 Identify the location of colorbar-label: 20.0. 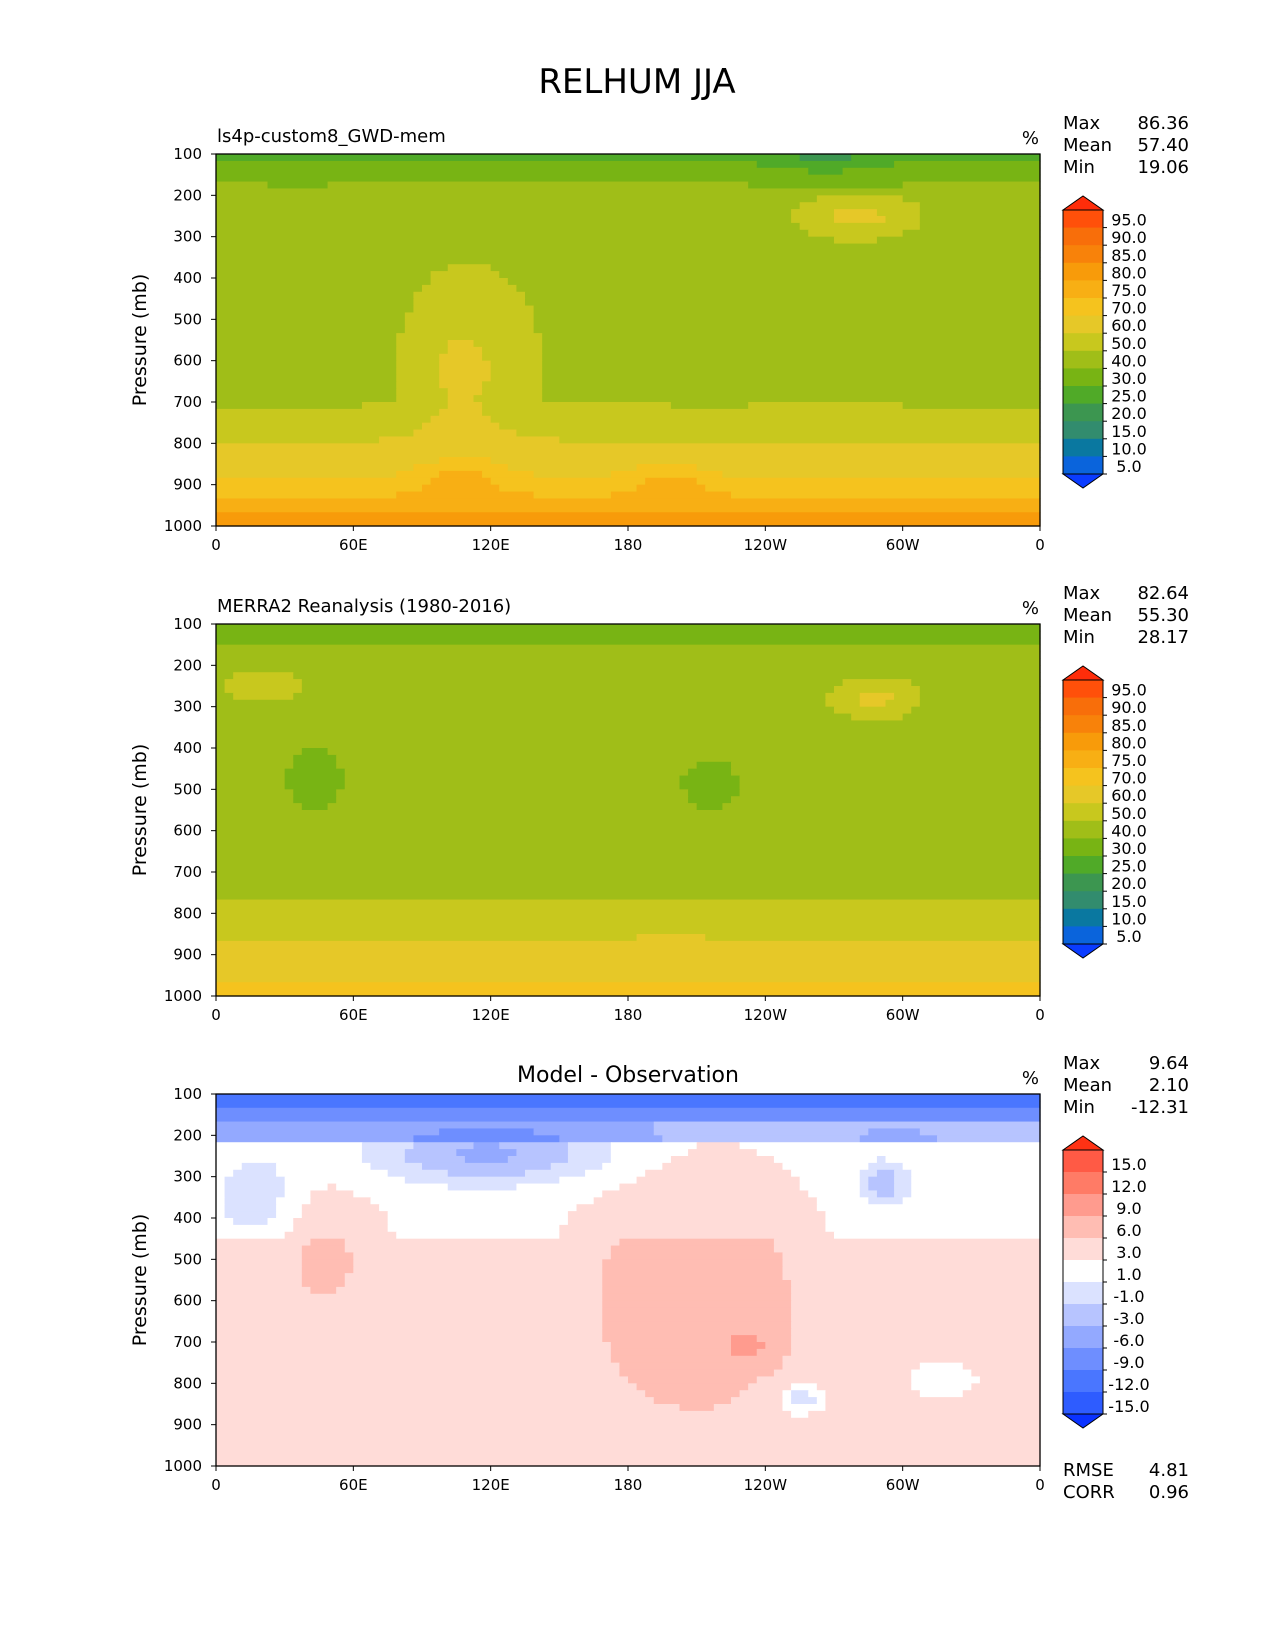
(1129, 883).